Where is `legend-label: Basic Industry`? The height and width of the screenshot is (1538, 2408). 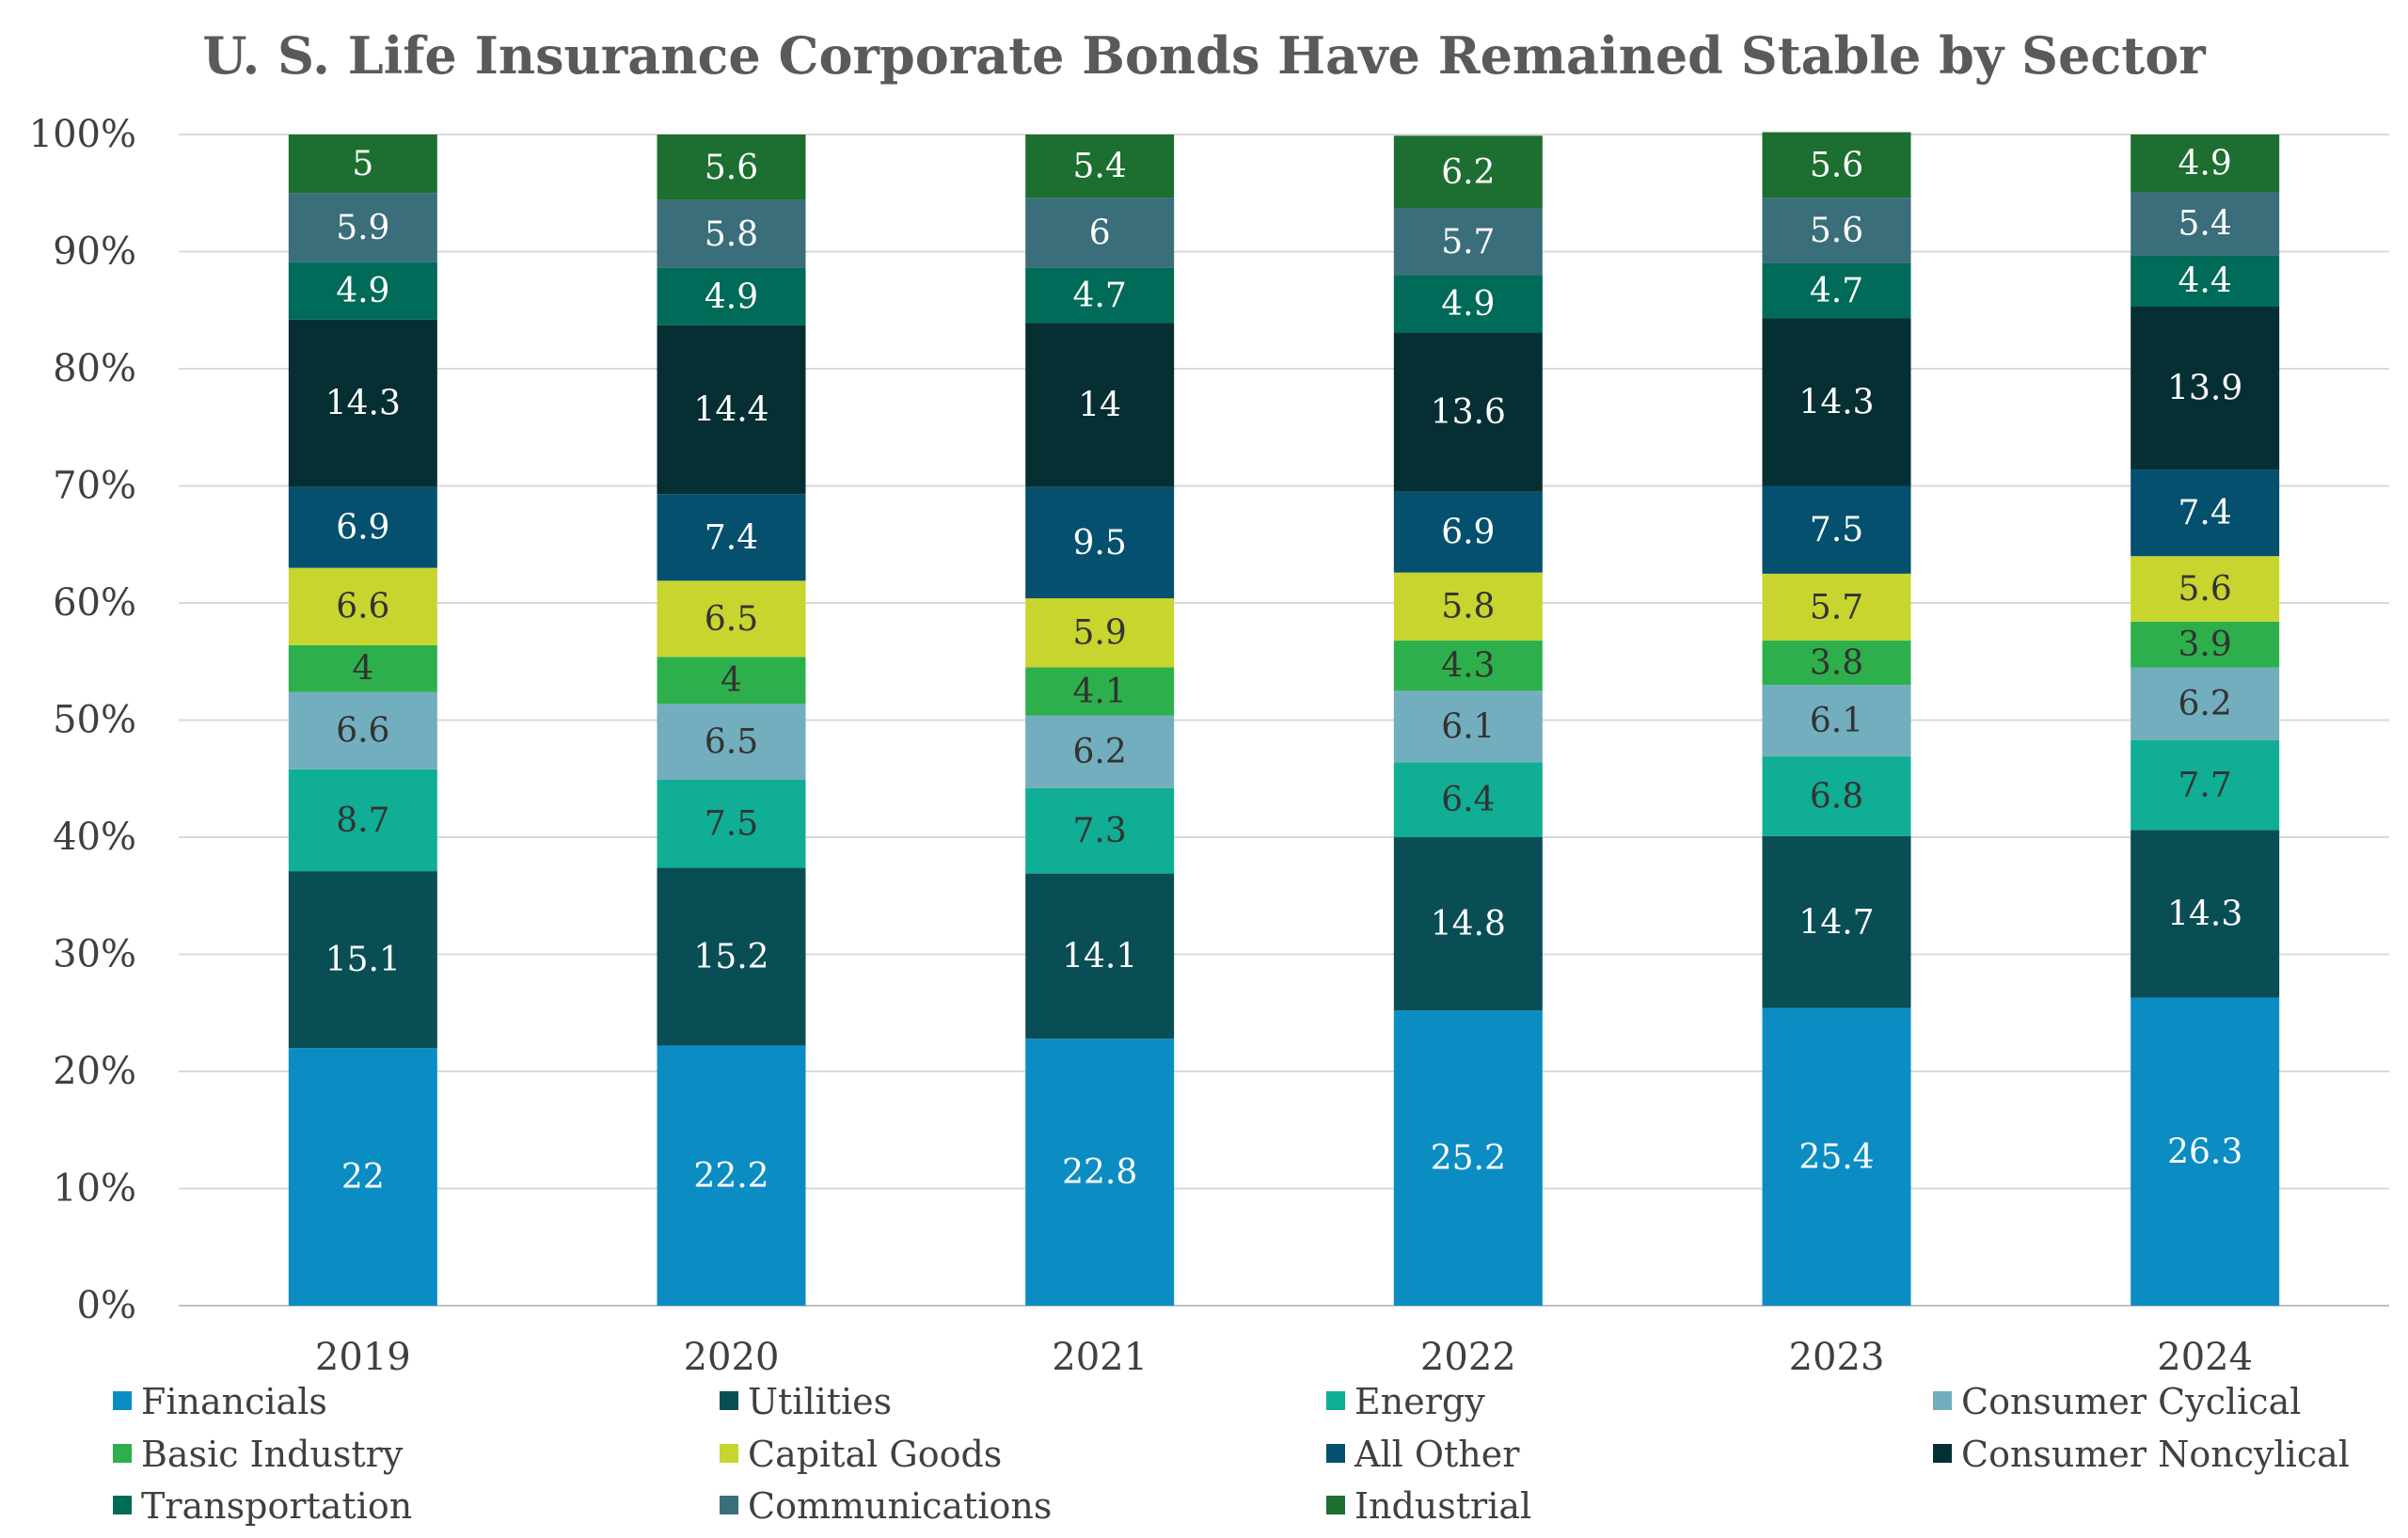 legend-label: Basic Industry is located at coordinates (272, 1454).